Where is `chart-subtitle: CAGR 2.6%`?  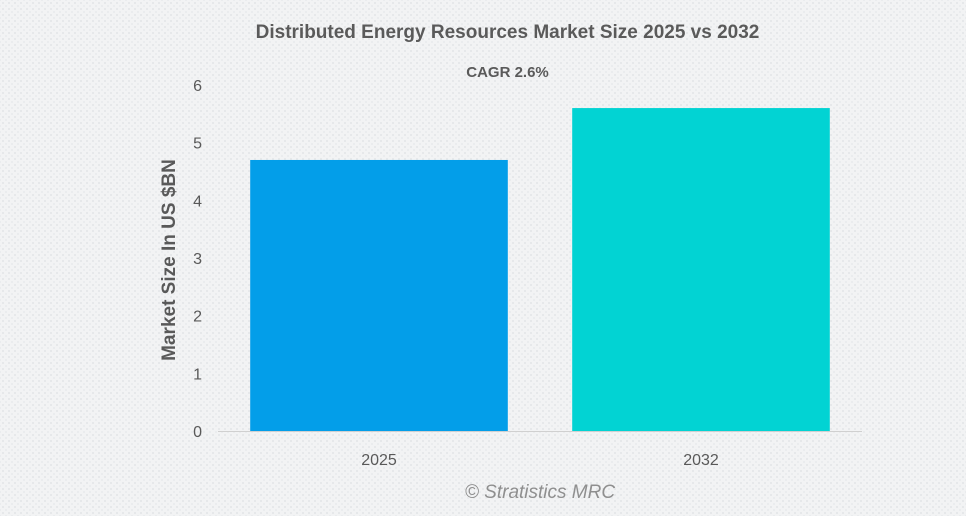 chart-subtitle: CAGR 2.6% is located at coordinates (507, 72).